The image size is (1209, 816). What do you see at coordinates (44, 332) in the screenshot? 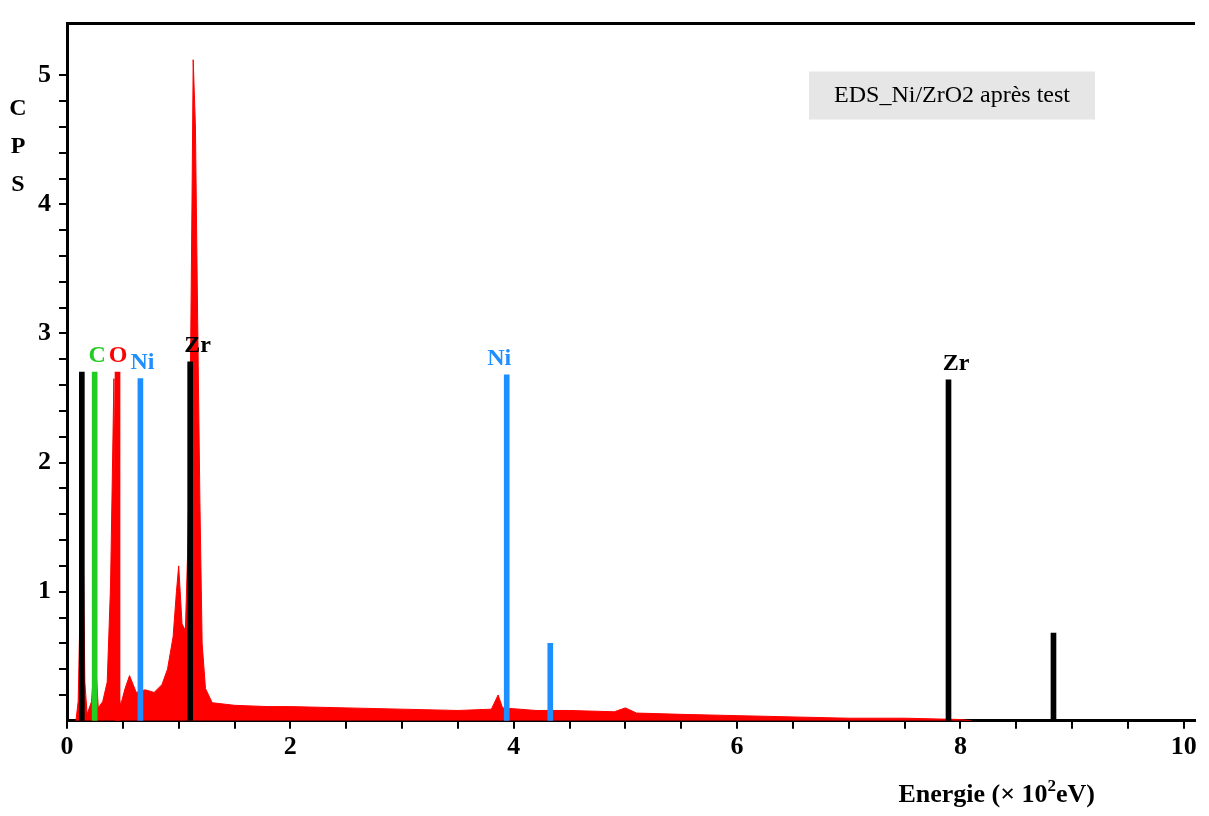
I see `y-tick-label: 3` at bounding box center [44, 332].